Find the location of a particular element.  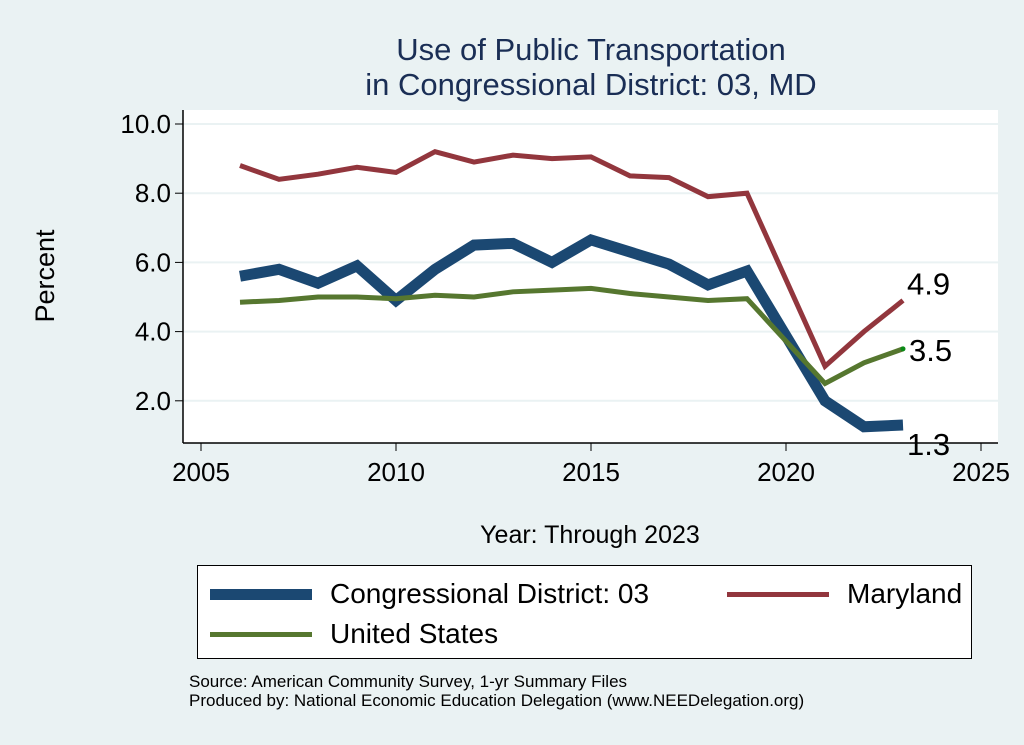

end-label-united-states: 3.5 is located at coordinates (930, 350).